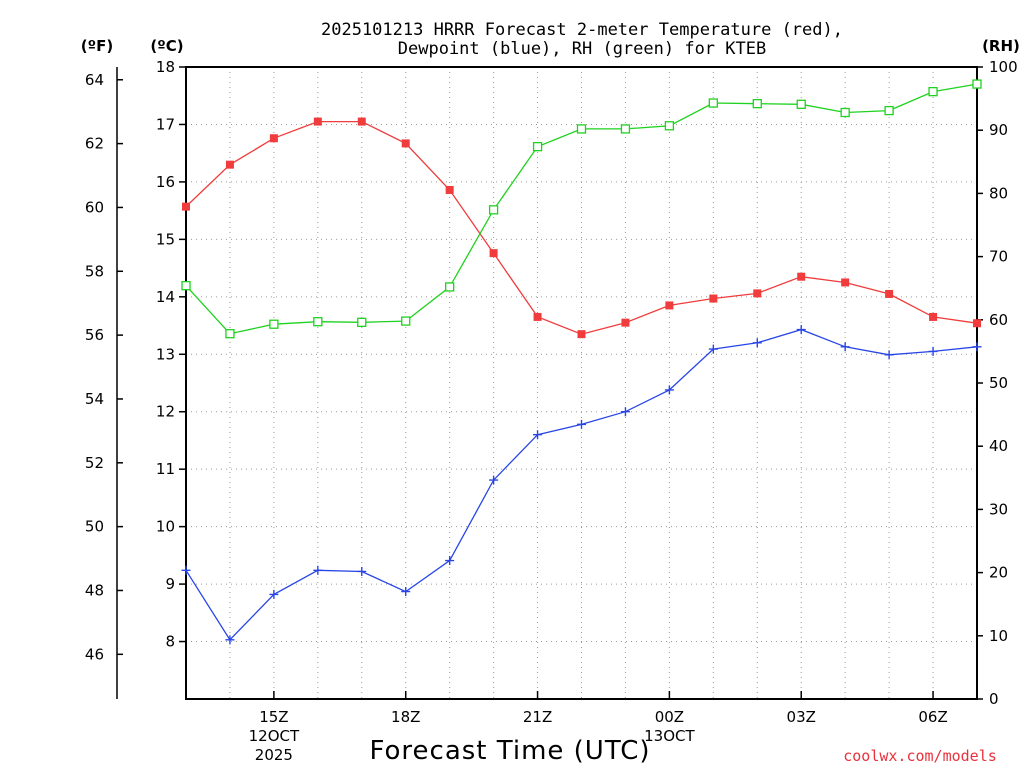 Image resolution: width=1024 pixels, height=768 pixels. Describe the element at coordinates (165, 239) in the screenshot. I see `celsius-tick-label: 15` at that location.